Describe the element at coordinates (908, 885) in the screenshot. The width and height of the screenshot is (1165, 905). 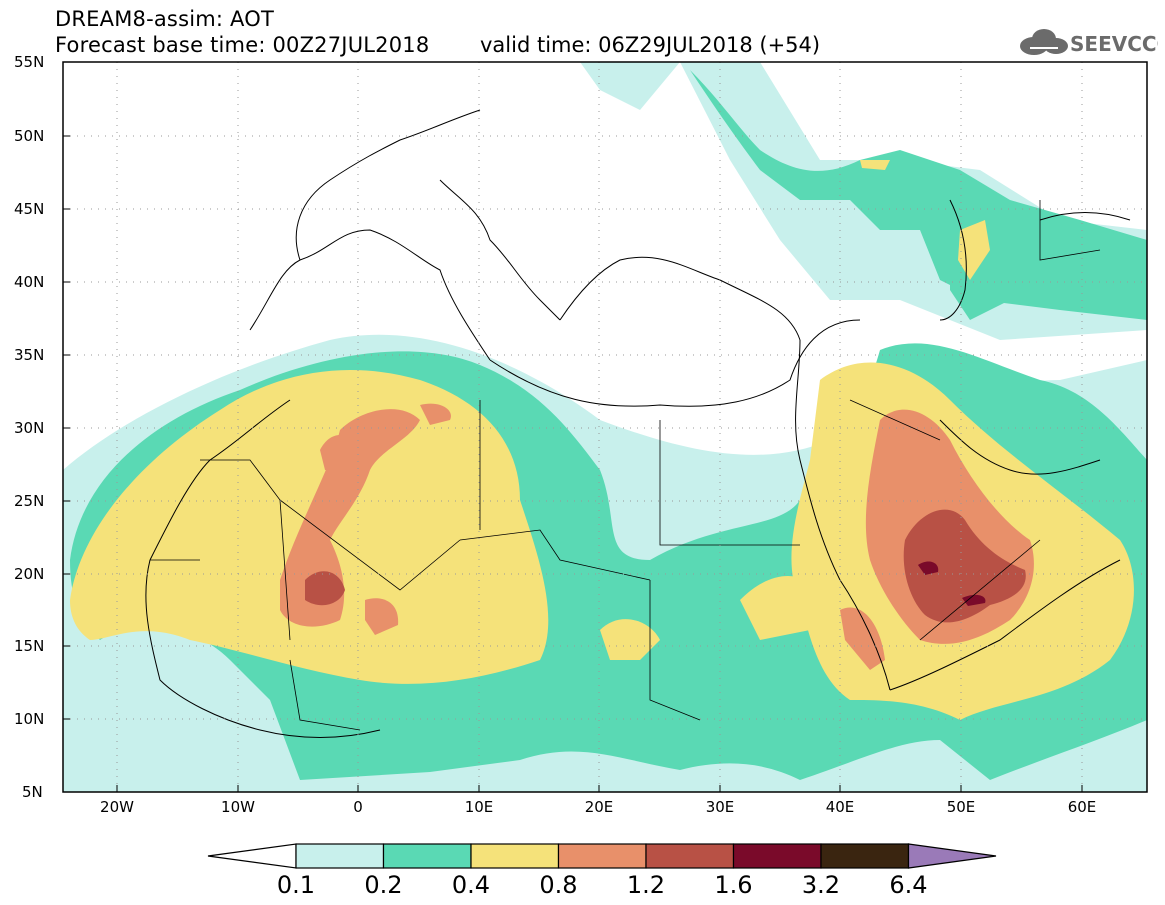
I see `colorbar-label: 6.4` at that location.